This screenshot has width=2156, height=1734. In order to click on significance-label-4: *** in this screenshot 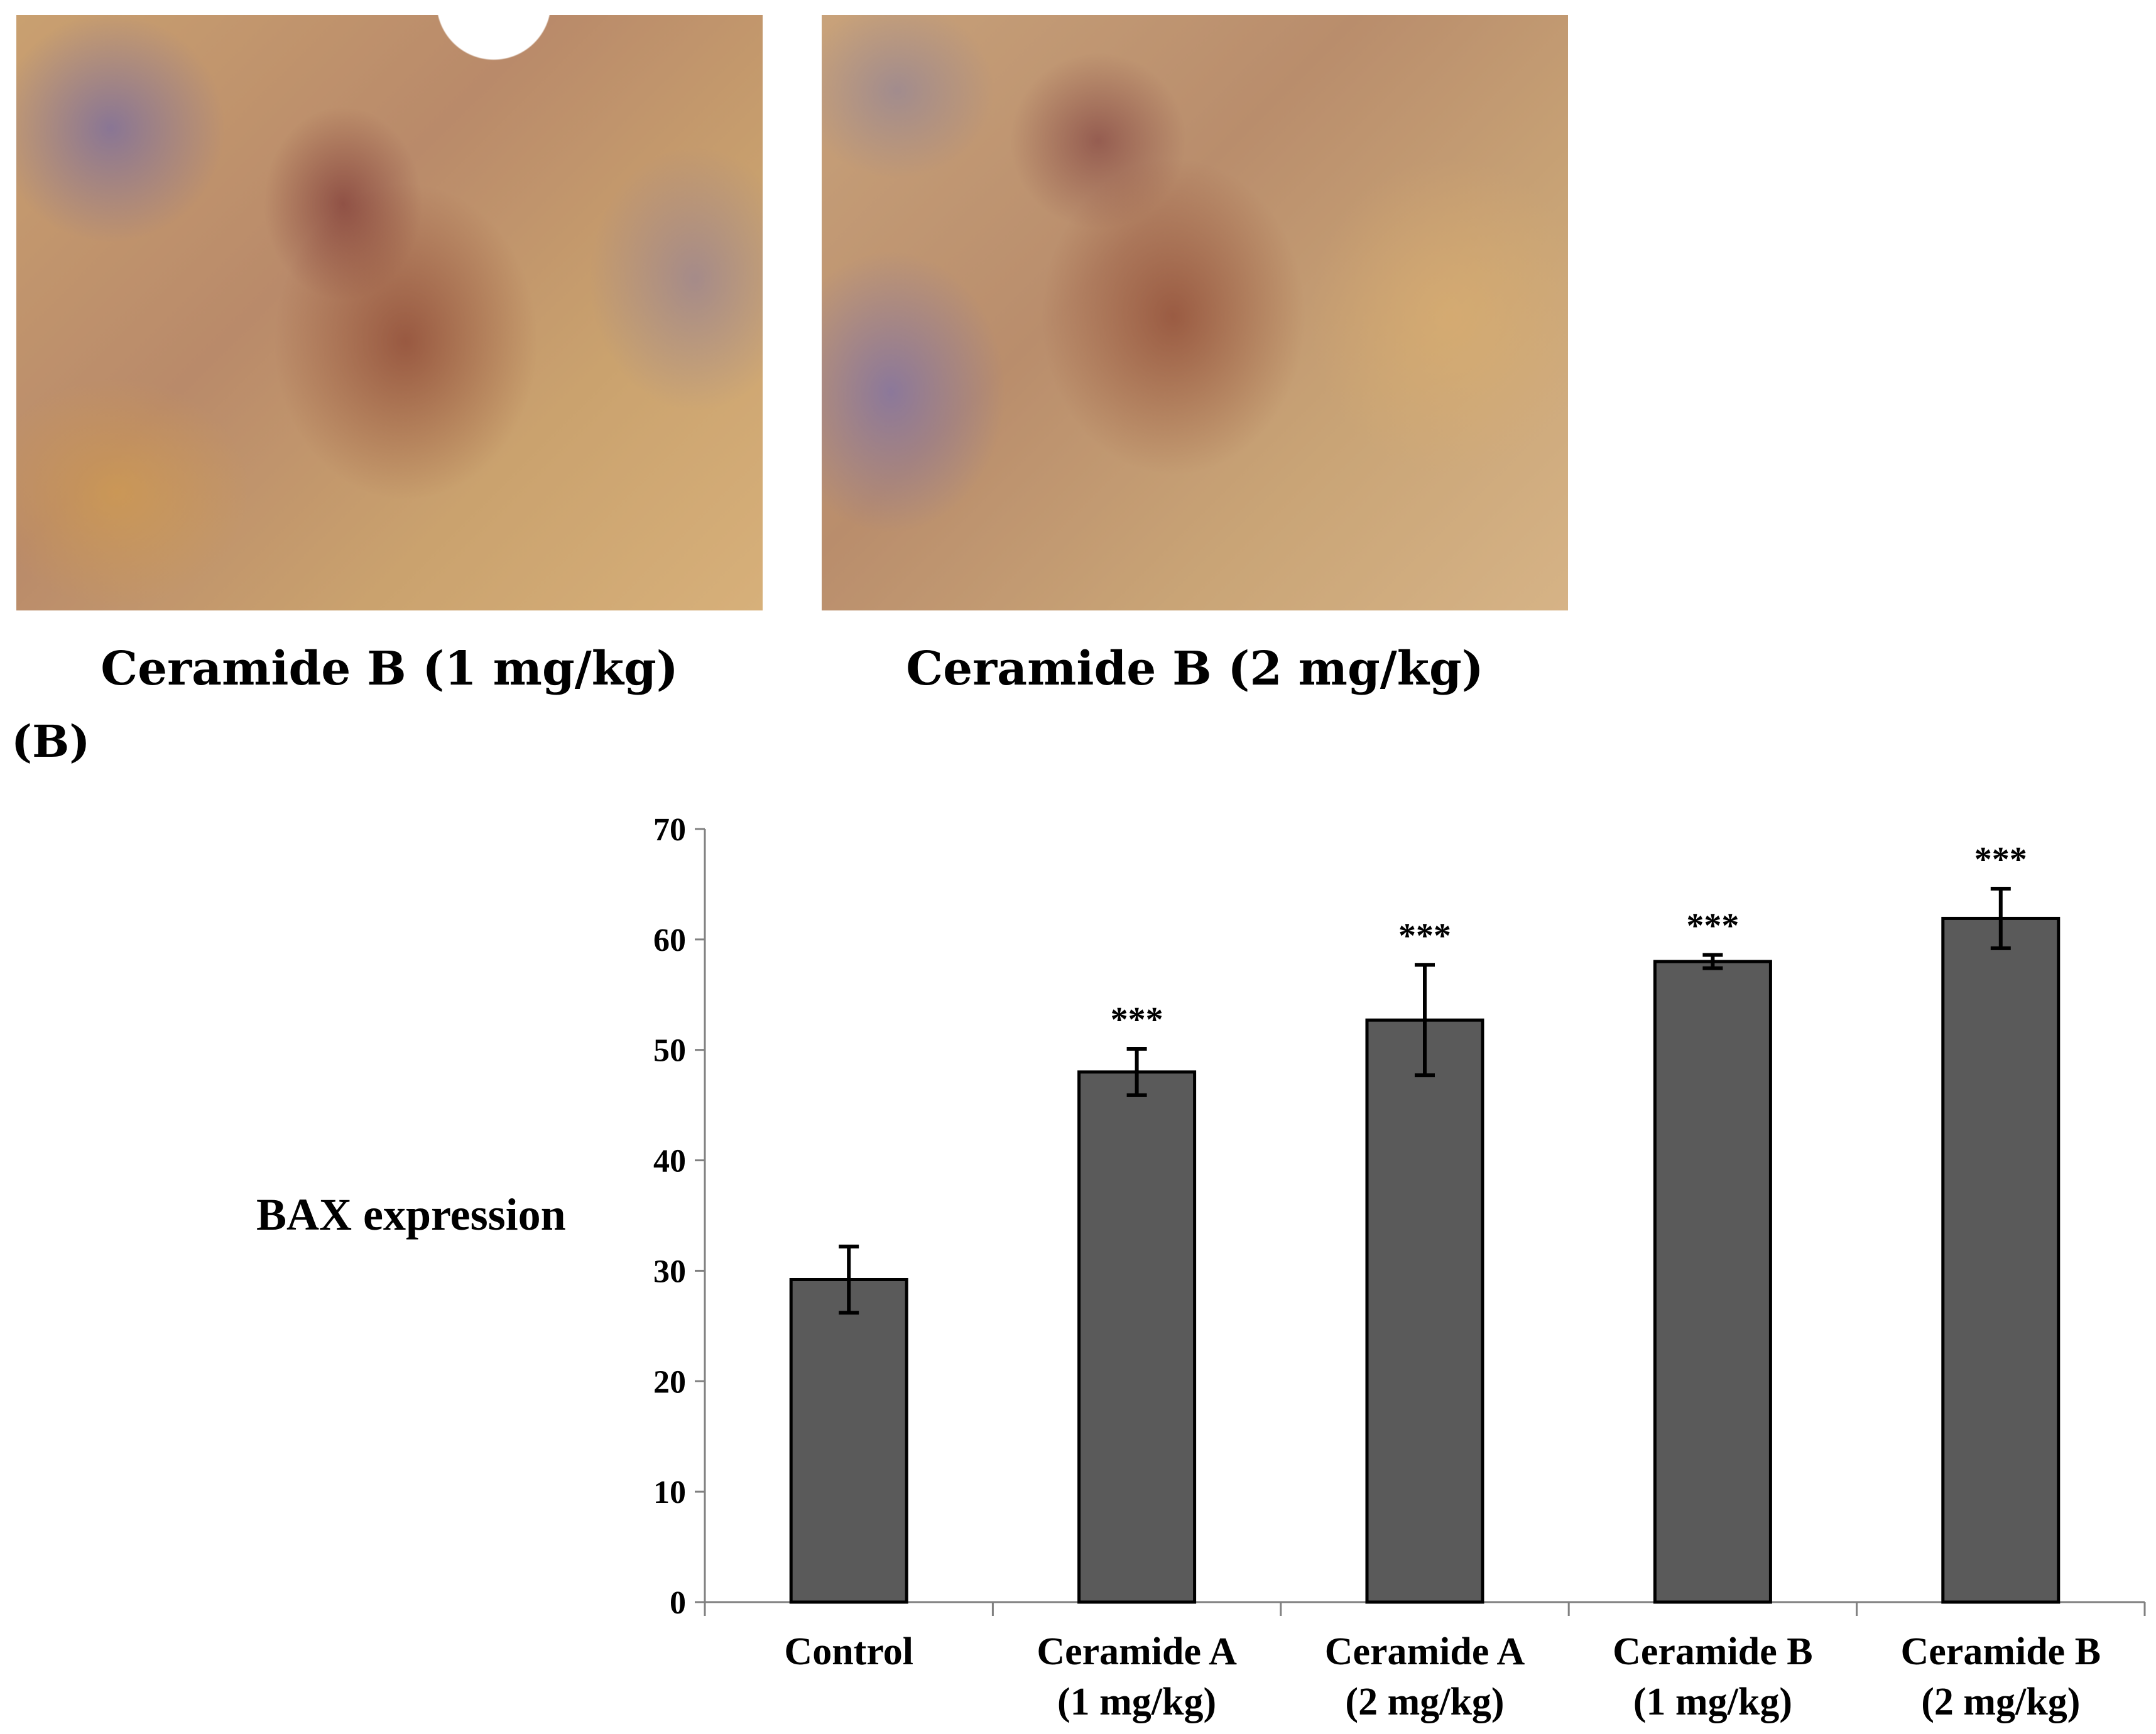, I will do `click(2000, 859)`.